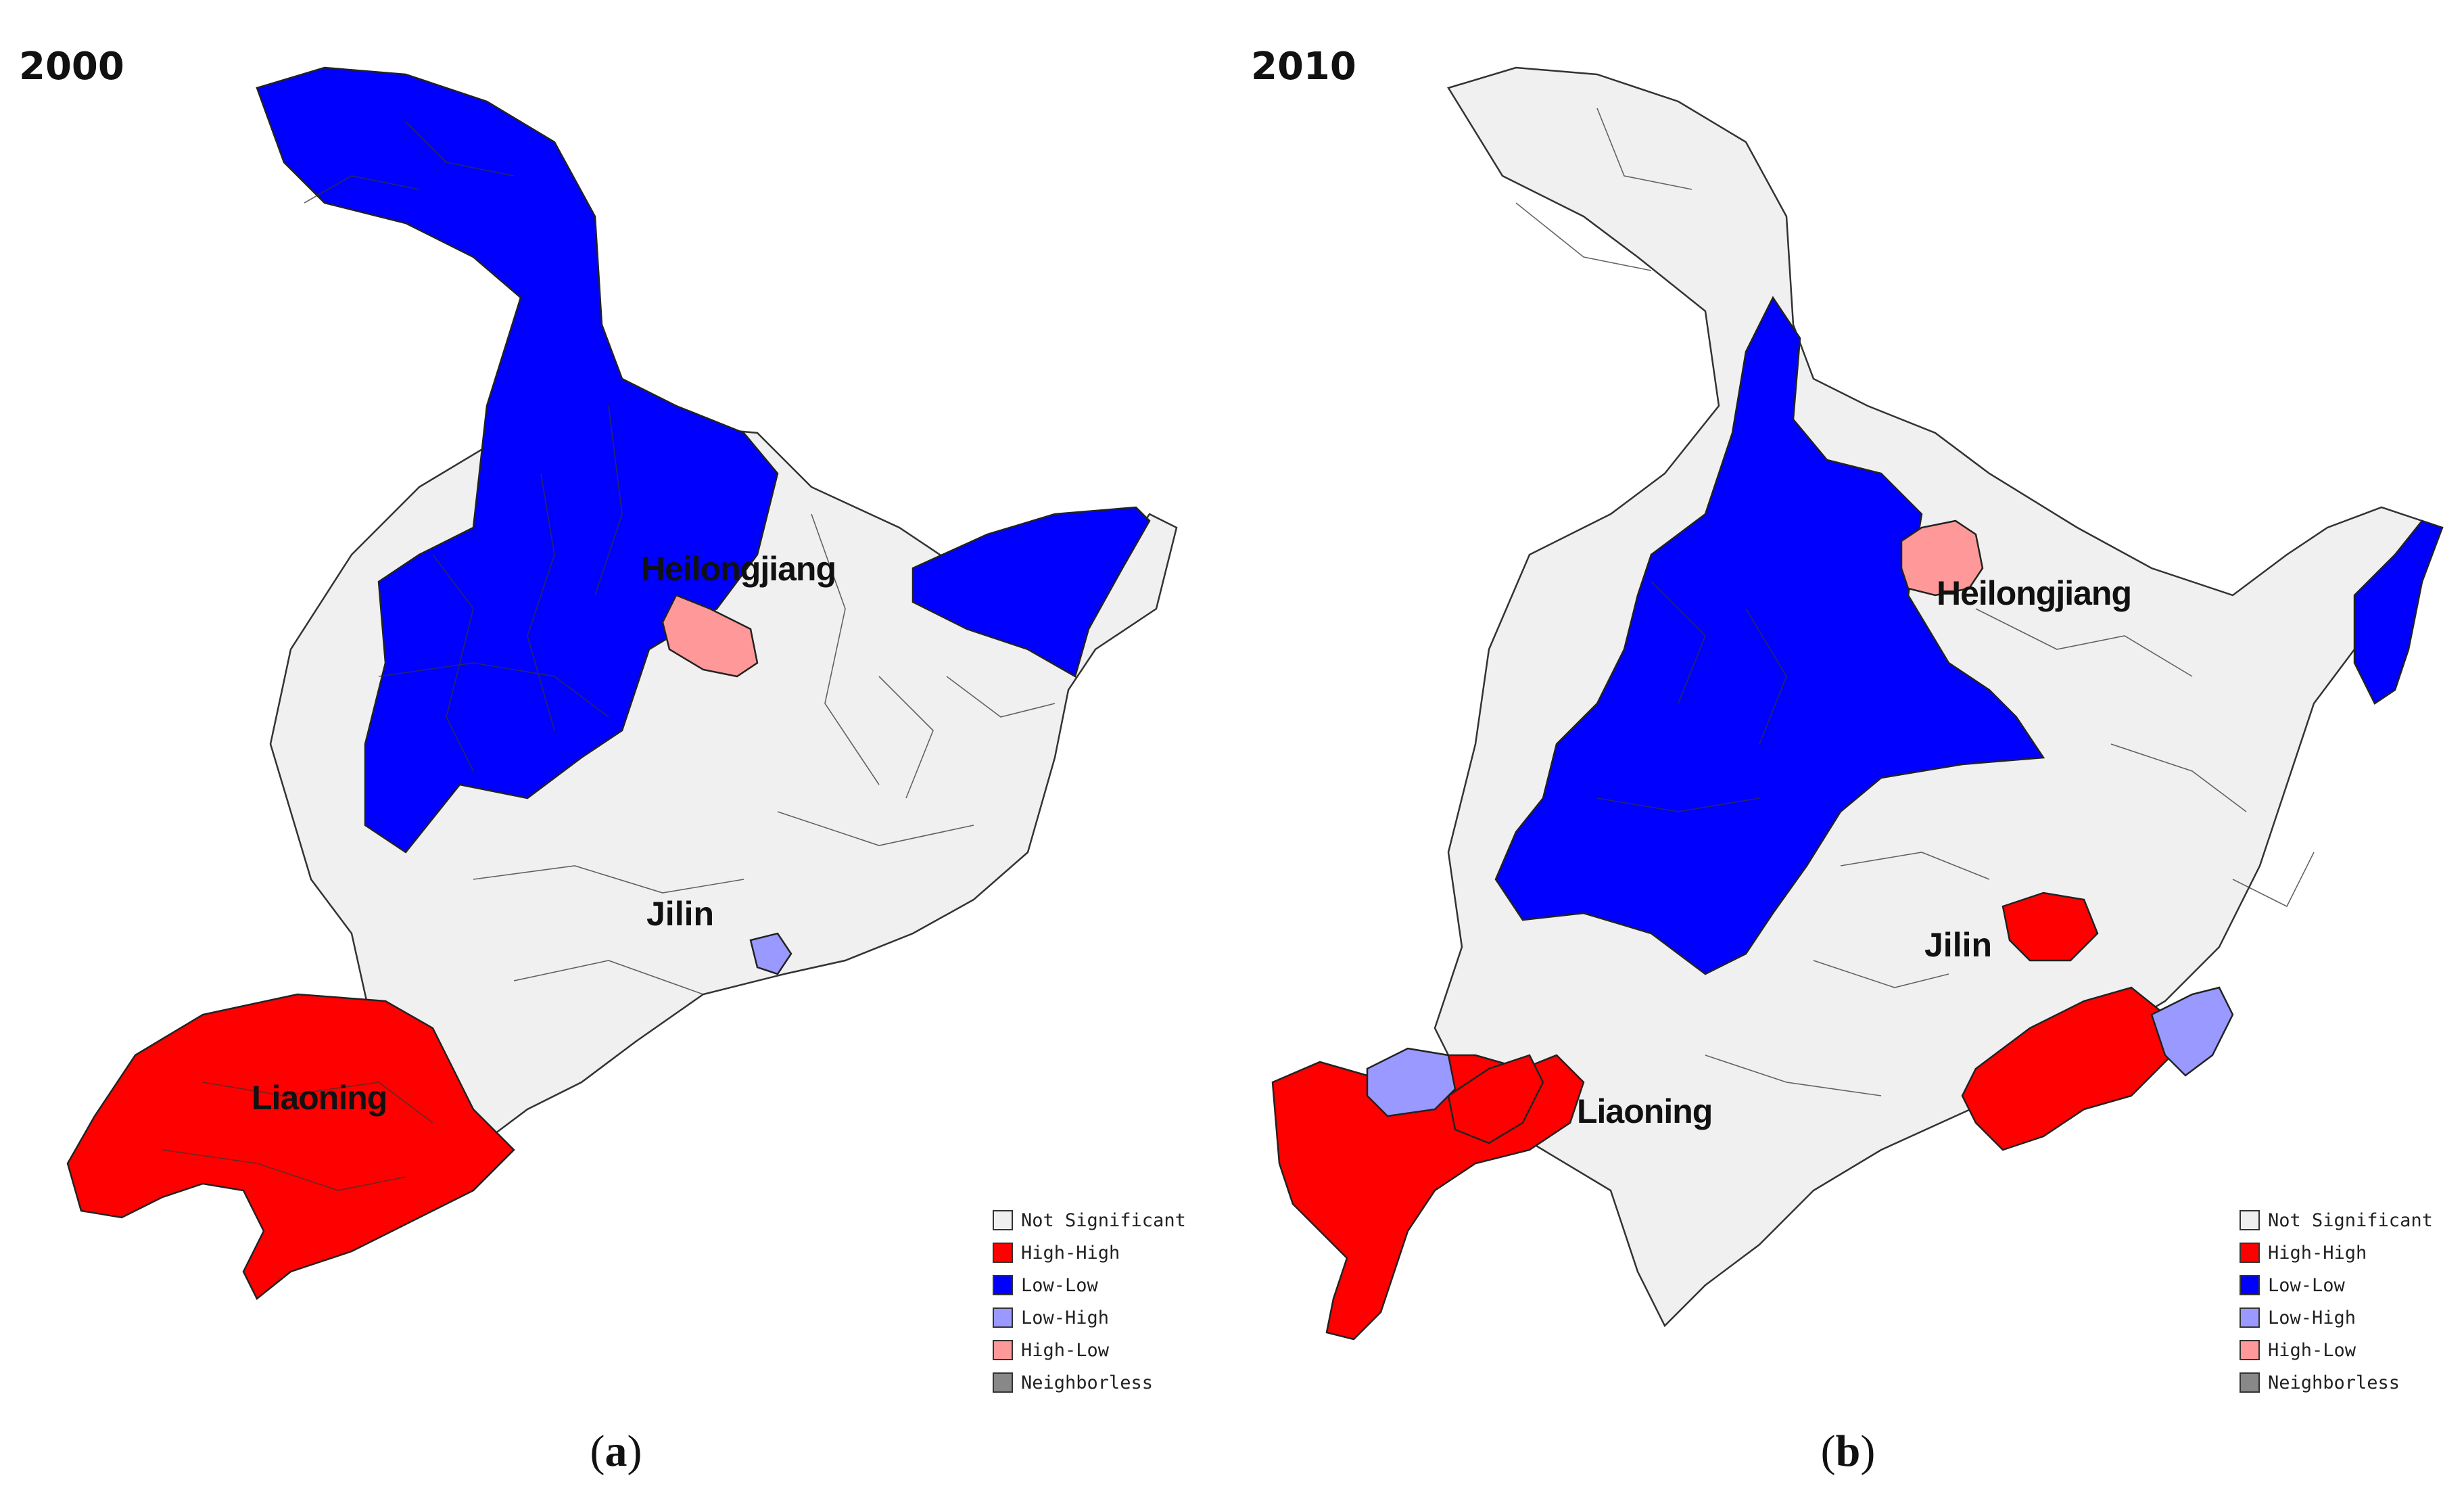  I want to click on caption-letter: b, so click(1848, 1451).